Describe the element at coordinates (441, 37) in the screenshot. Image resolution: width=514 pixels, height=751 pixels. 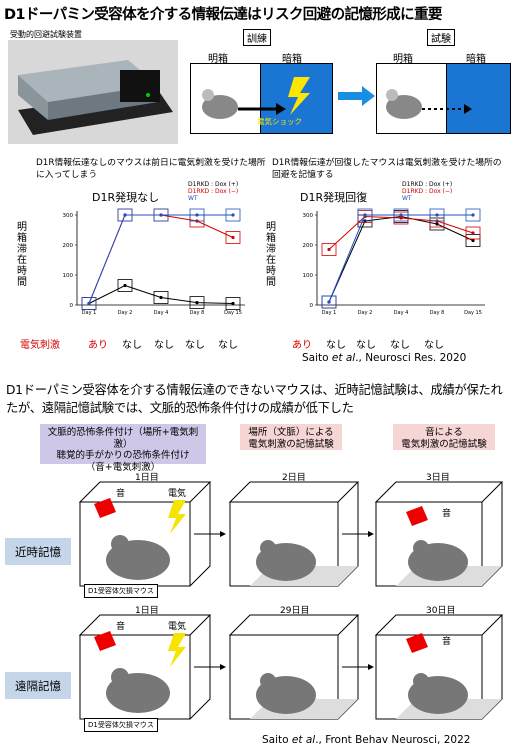
I see `test-label: 試験` at that location.